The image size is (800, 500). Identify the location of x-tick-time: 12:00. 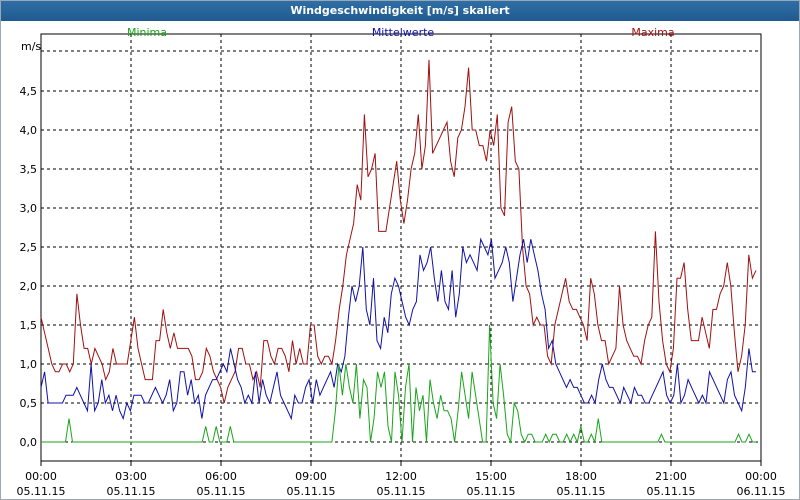
(401, 476).